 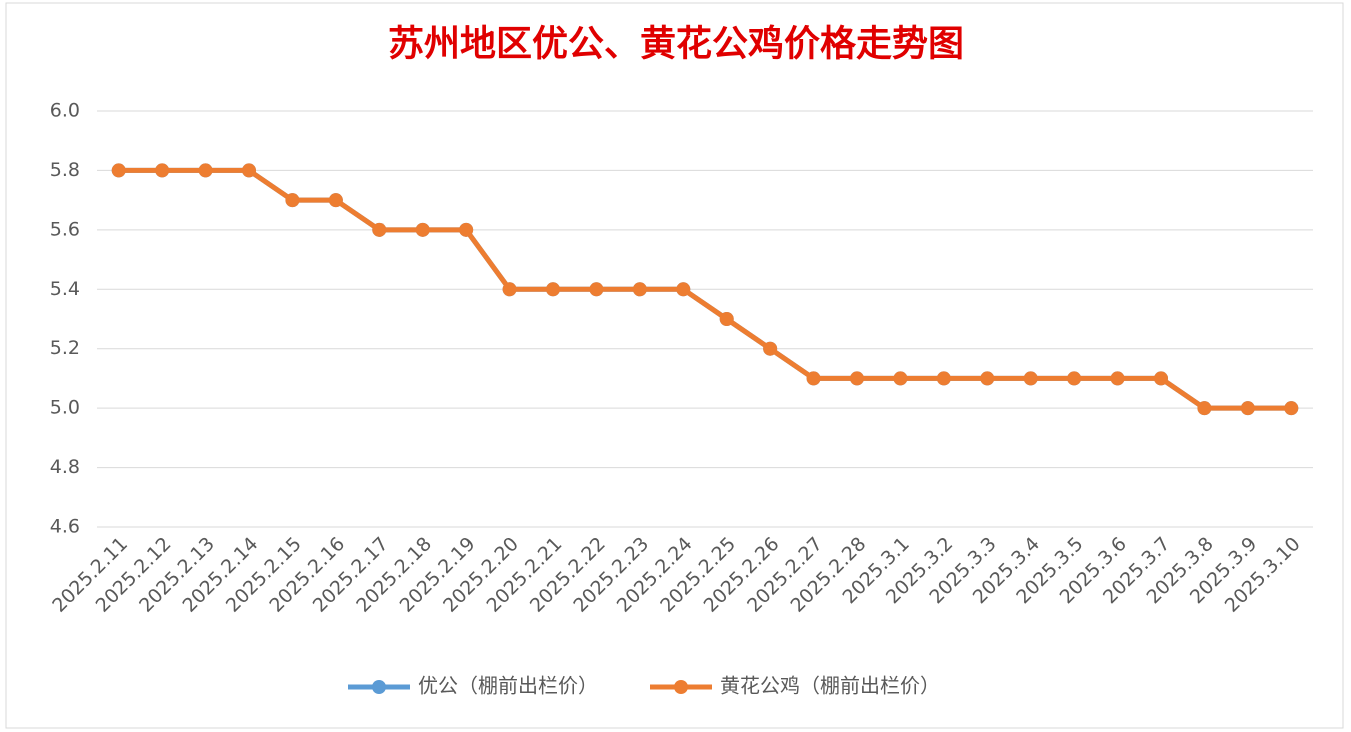 What do you see at coordinates (65, 170) in the screenshot?
I see `y-tick-label: 5.8` at bounding box center [65, 170].